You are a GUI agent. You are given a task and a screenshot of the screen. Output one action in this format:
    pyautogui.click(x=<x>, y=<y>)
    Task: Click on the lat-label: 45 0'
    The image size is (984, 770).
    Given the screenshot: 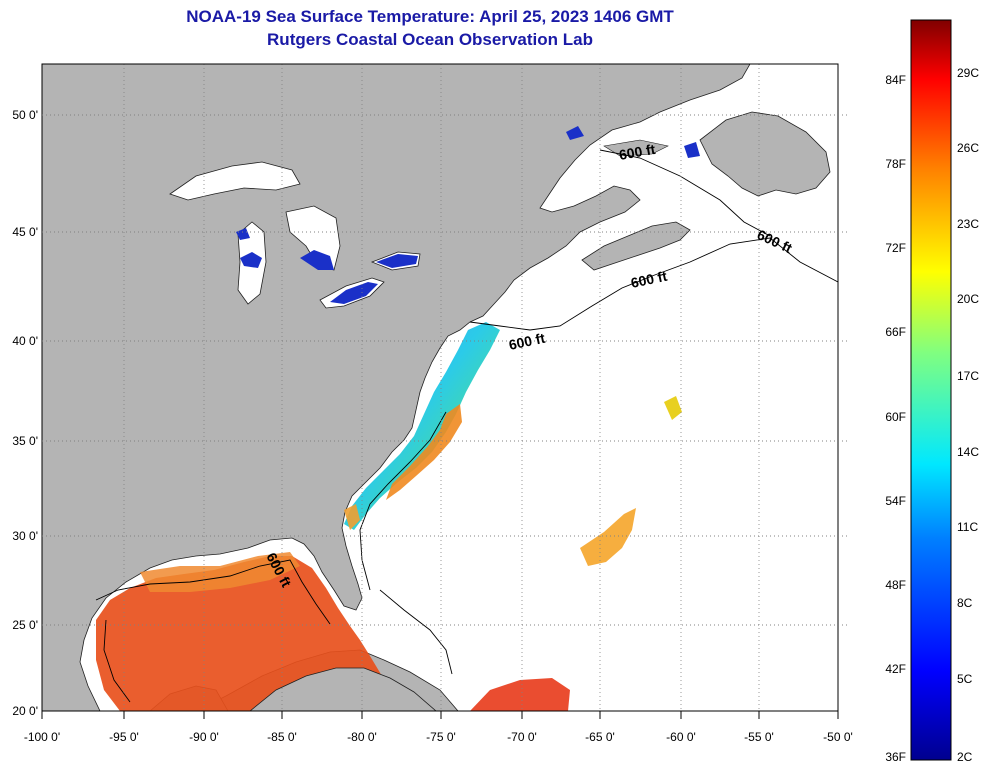 What is the action you would take?
    pyautogui.click(x=25, y=232)
    